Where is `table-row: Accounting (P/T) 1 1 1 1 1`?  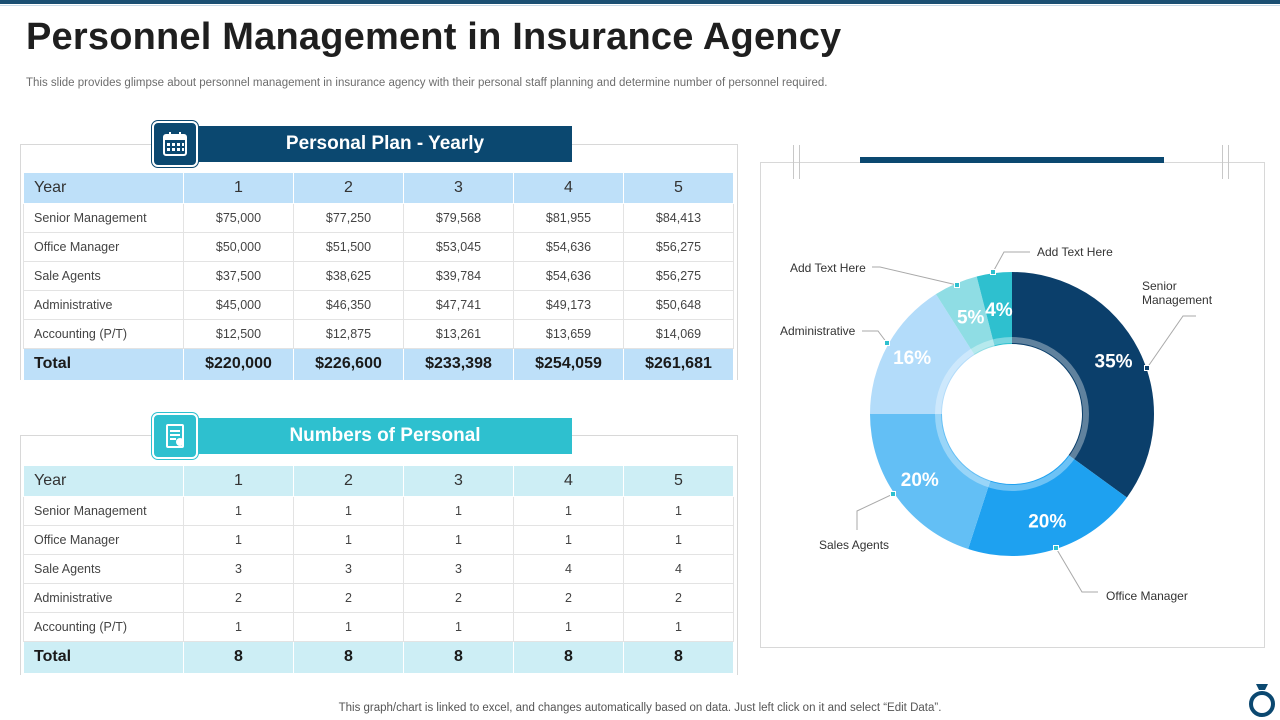 table-row: Accounting (P/T) 1 1 1 1 1 is located at coordinates (378, 627).